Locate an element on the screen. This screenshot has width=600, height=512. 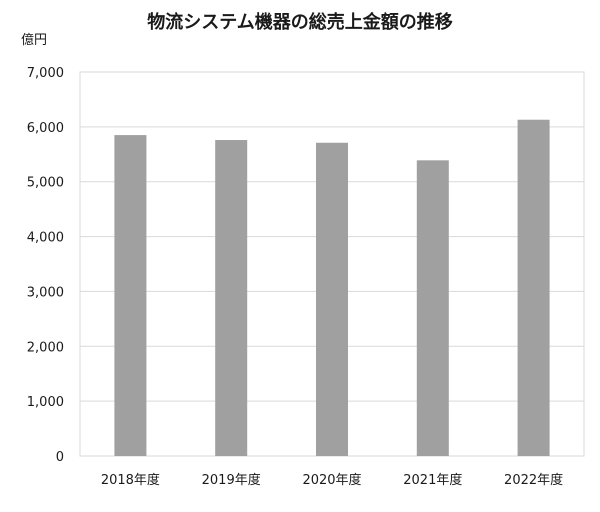
x-tick-label: 2019年度 is located at coordinates (231, 480).